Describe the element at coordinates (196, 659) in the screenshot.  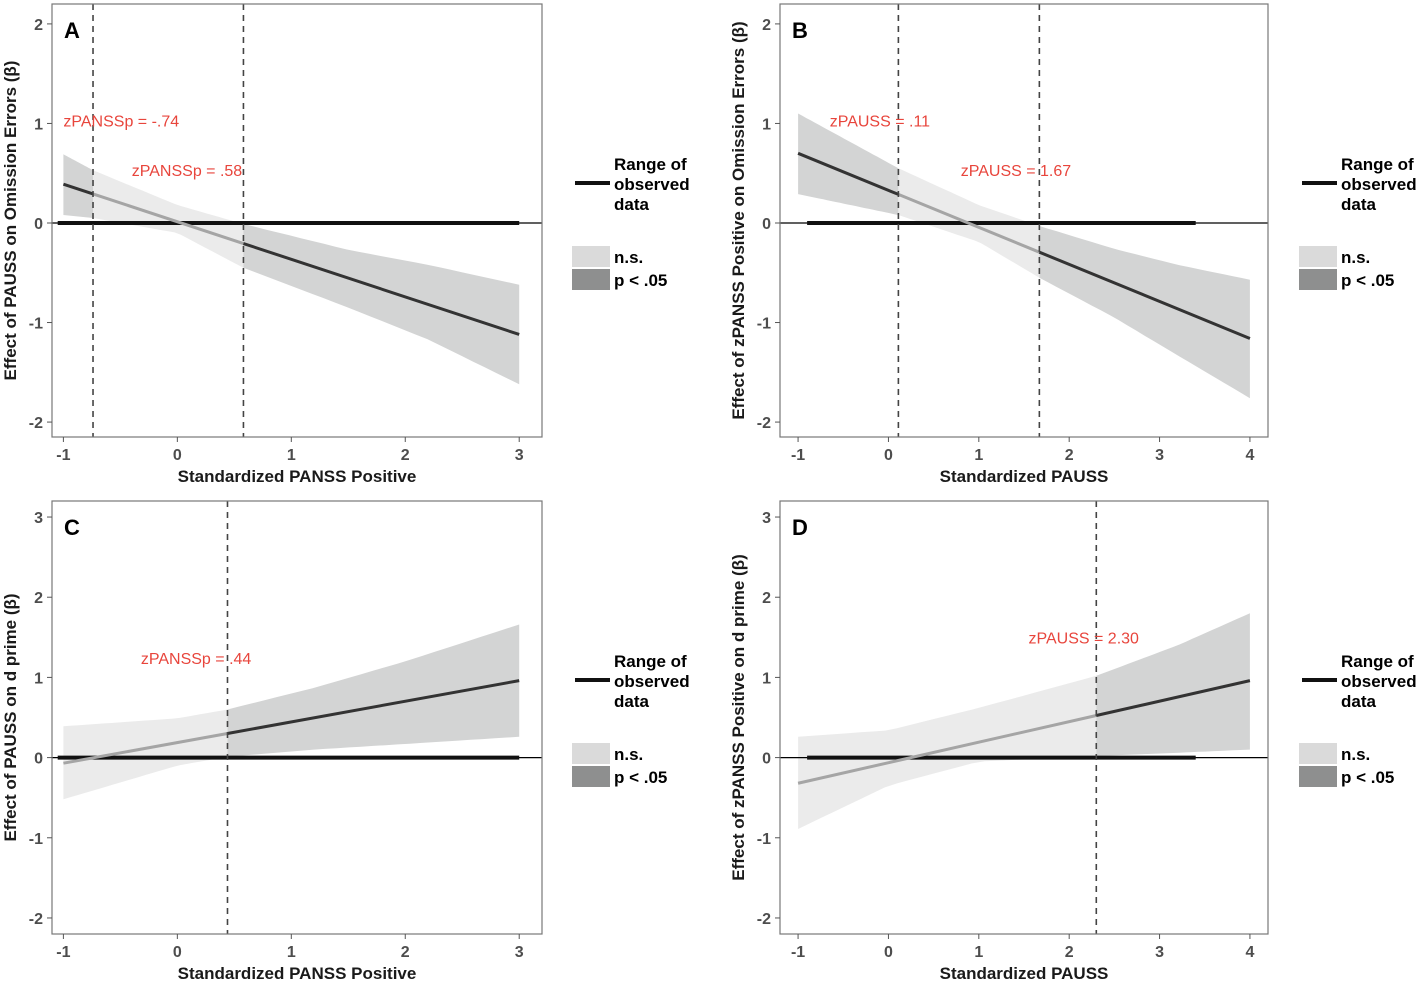
I see `jn-annotation: zPANSSp = .44` at that location.